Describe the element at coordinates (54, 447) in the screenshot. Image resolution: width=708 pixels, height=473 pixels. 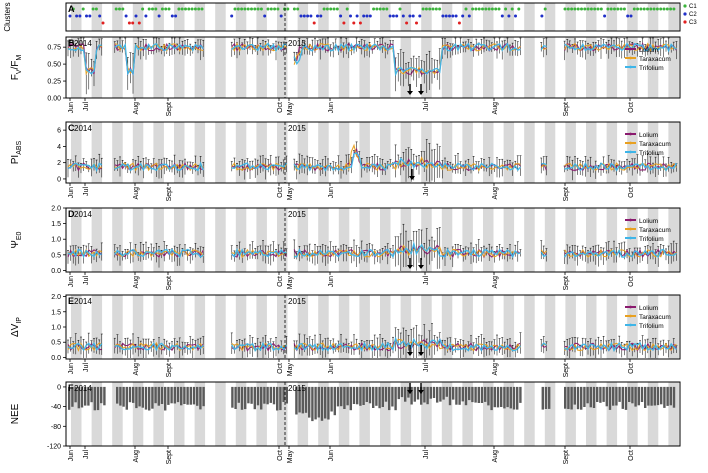
I see `y-tick-label: -120` at that location.